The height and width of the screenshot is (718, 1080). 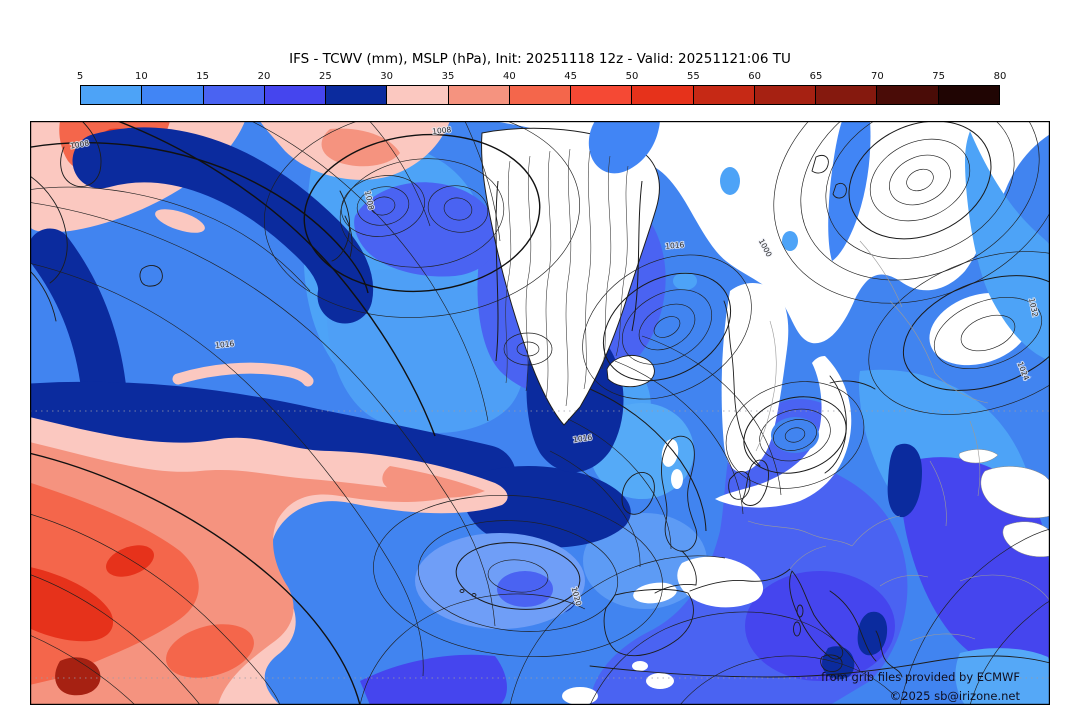 I want to click on attribution-line2: ©2025 sb@irizone.net, so click(x=955, y=696).